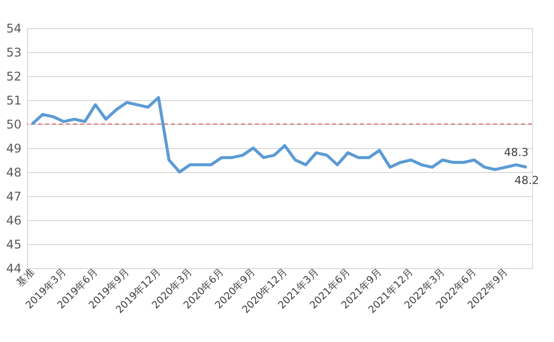 The image size is (554, 342). What do you see at coordinates (14, 77) in the screenshot?
I see `y-tick-label: 52` at bounding box center [14, 77].